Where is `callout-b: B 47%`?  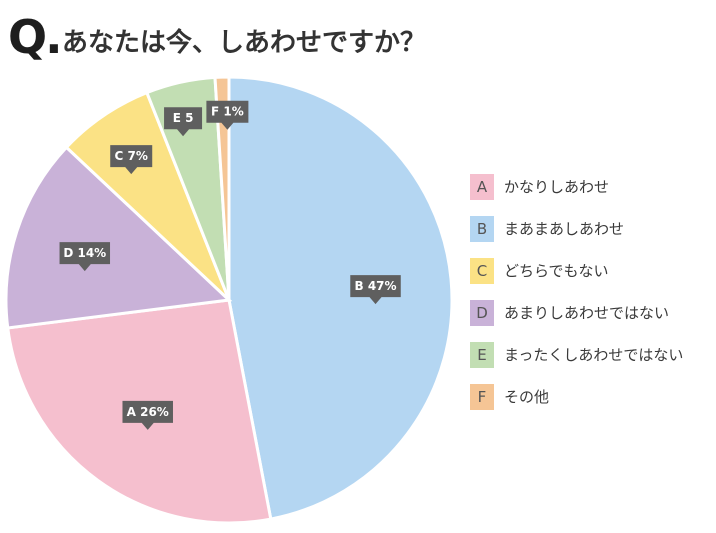 callout-b: B 47% is located at coordinates (375, 290).